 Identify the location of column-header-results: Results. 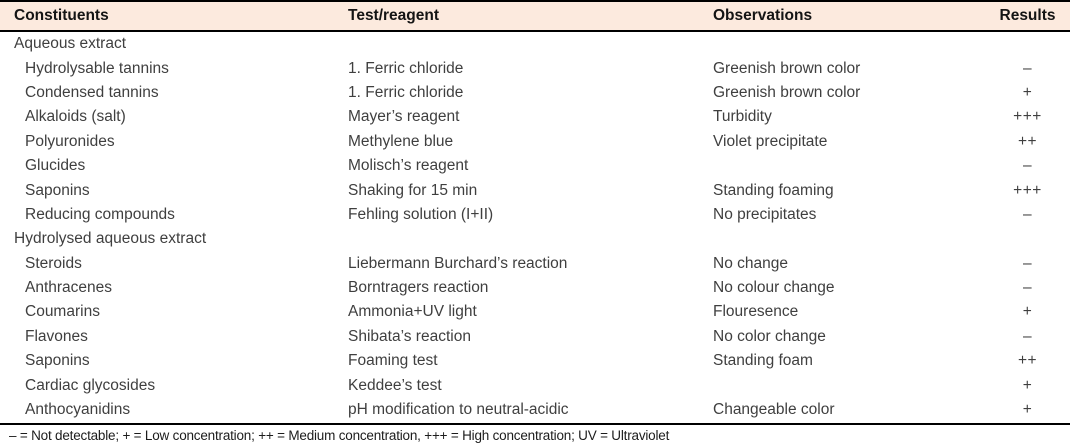
(1027, 15).